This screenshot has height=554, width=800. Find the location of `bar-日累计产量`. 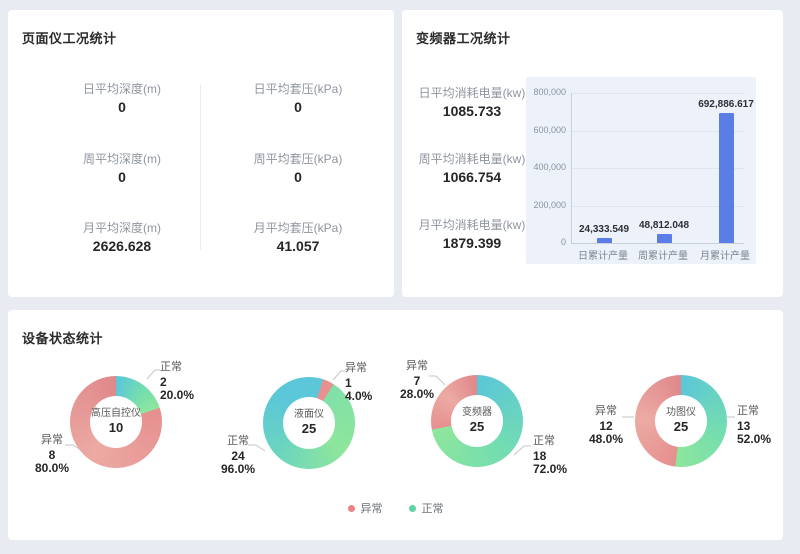

bar-日累计产量 is located at coordinates (604, 240).